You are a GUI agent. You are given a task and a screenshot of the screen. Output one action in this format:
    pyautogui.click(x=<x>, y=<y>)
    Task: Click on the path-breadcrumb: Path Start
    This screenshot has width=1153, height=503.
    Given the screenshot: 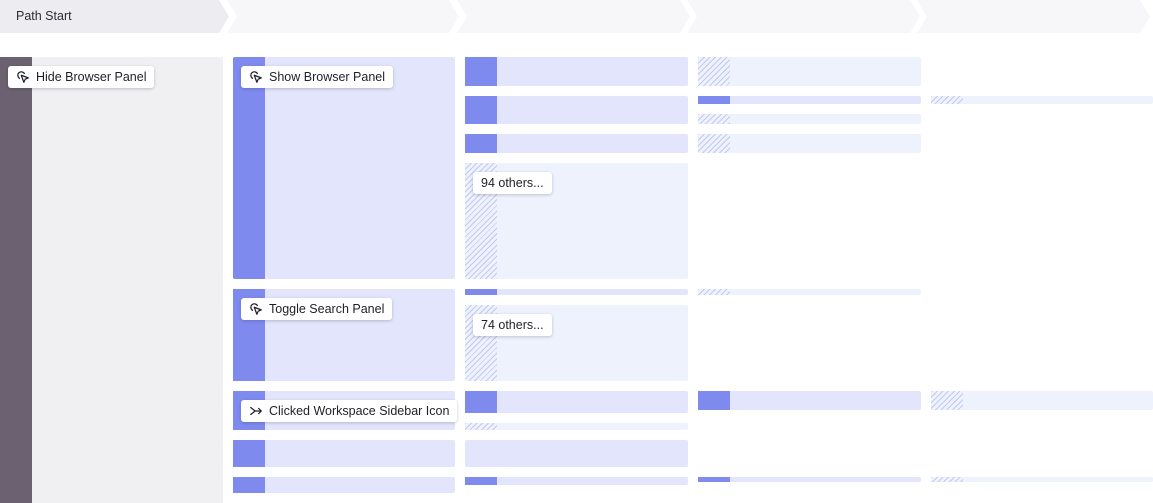 What is the action you would take?
    pyautogui.click(x=576, y=17)
    